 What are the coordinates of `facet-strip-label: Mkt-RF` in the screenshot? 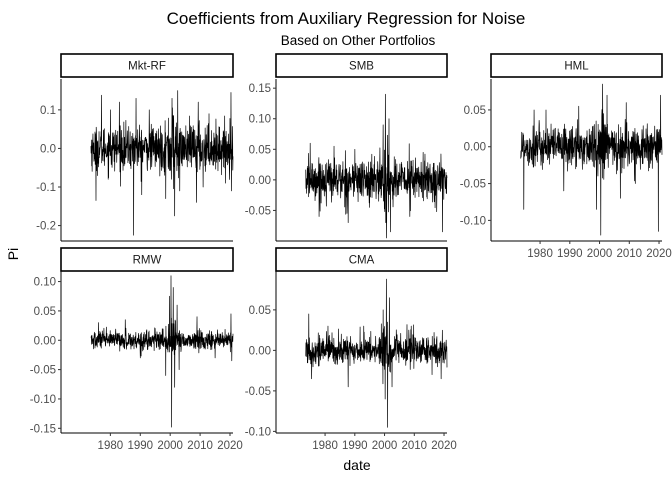 It's located at (147, 67).